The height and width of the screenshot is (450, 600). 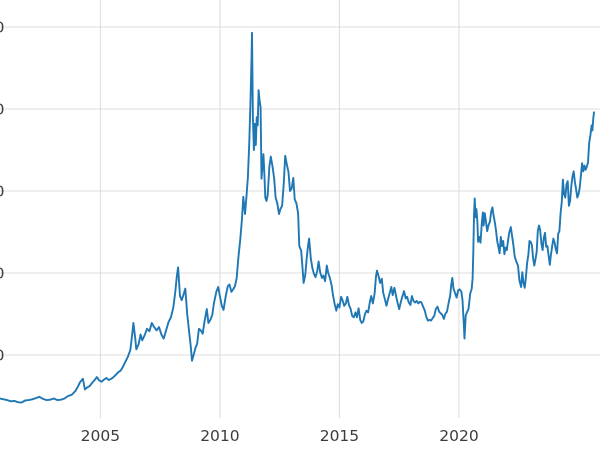 What do you see at coordinates (2, 356) in the screenshot?
I see `y-tick-label-cropped-10: 10` at bounding box center [2, 356].